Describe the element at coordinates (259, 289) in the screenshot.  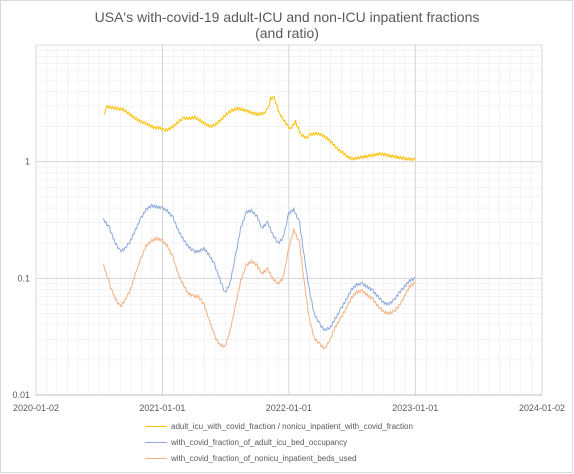
I see `series-line-nonicu` at that location.